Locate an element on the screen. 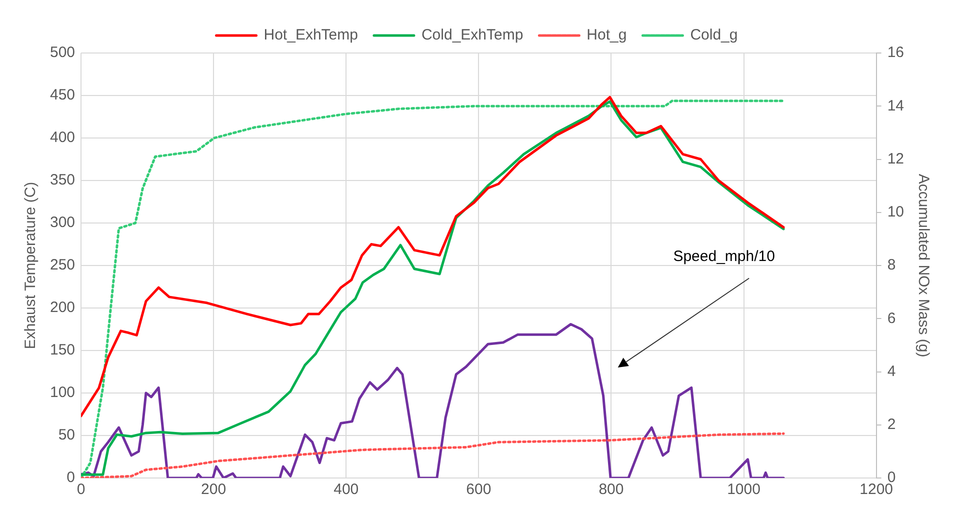  legend-label: Hot_ExhTemp is located at coordinates (311, 35).